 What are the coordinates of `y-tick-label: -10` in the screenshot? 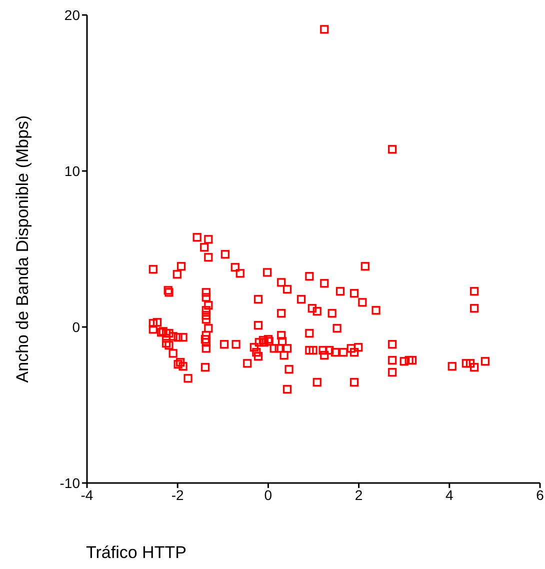 It's located at (70, 482).